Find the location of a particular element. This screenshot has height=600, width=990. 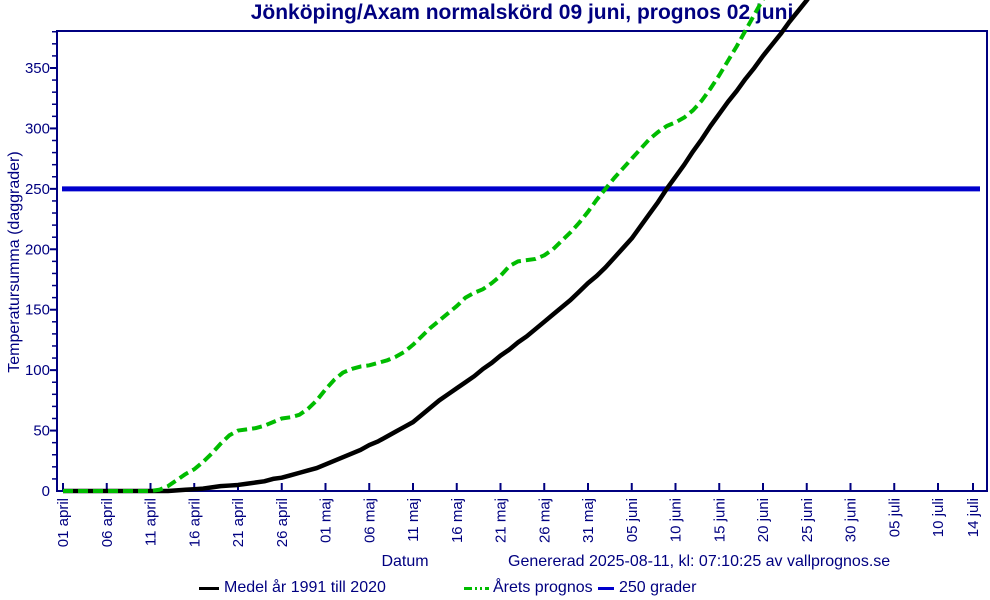

y-tick-label: 300 is located at coordinates (37, 128).